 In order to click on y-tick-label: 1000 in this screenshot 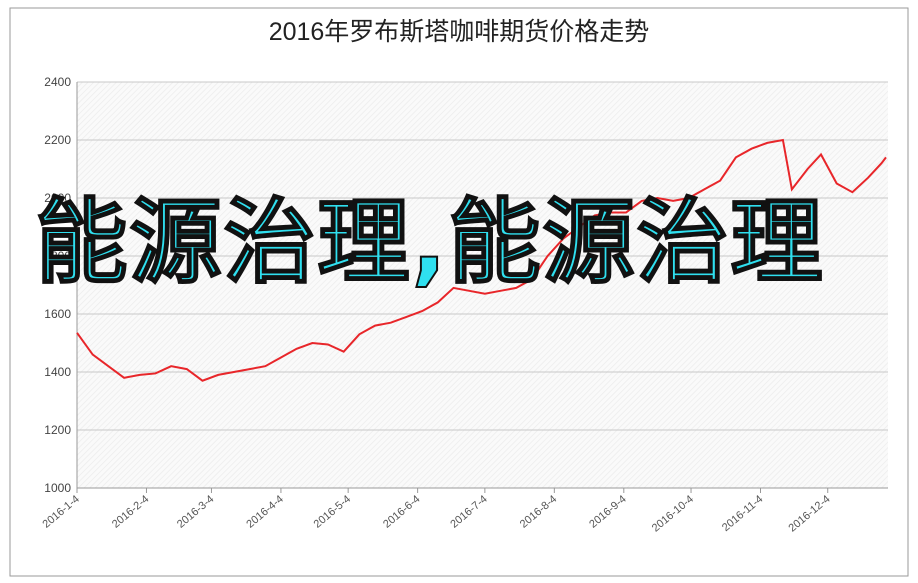, I will do `click(57, 488)`.